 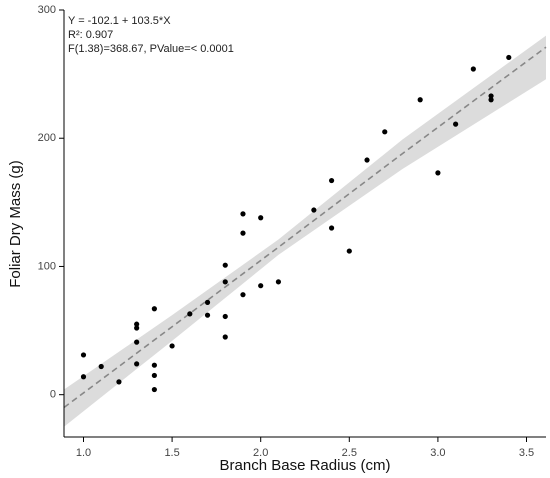 What do you see at coordinates (260, 453) in the screenshot?
I see `x-tick-label: 2.0` at bounding box center [260, 453].